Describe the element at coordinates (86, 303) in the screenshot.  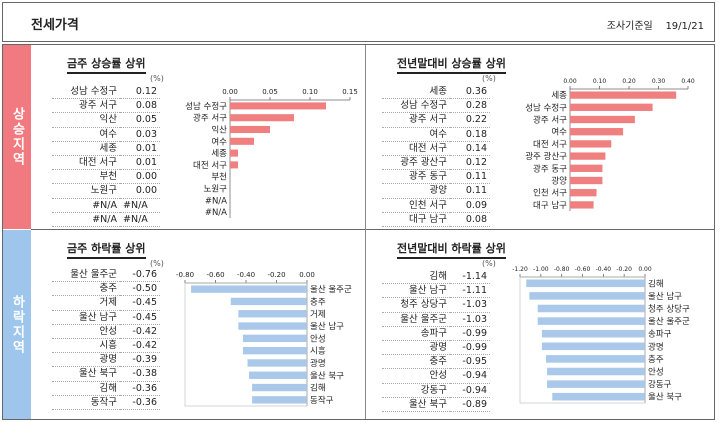
I see `region-name: 거제` at that location.